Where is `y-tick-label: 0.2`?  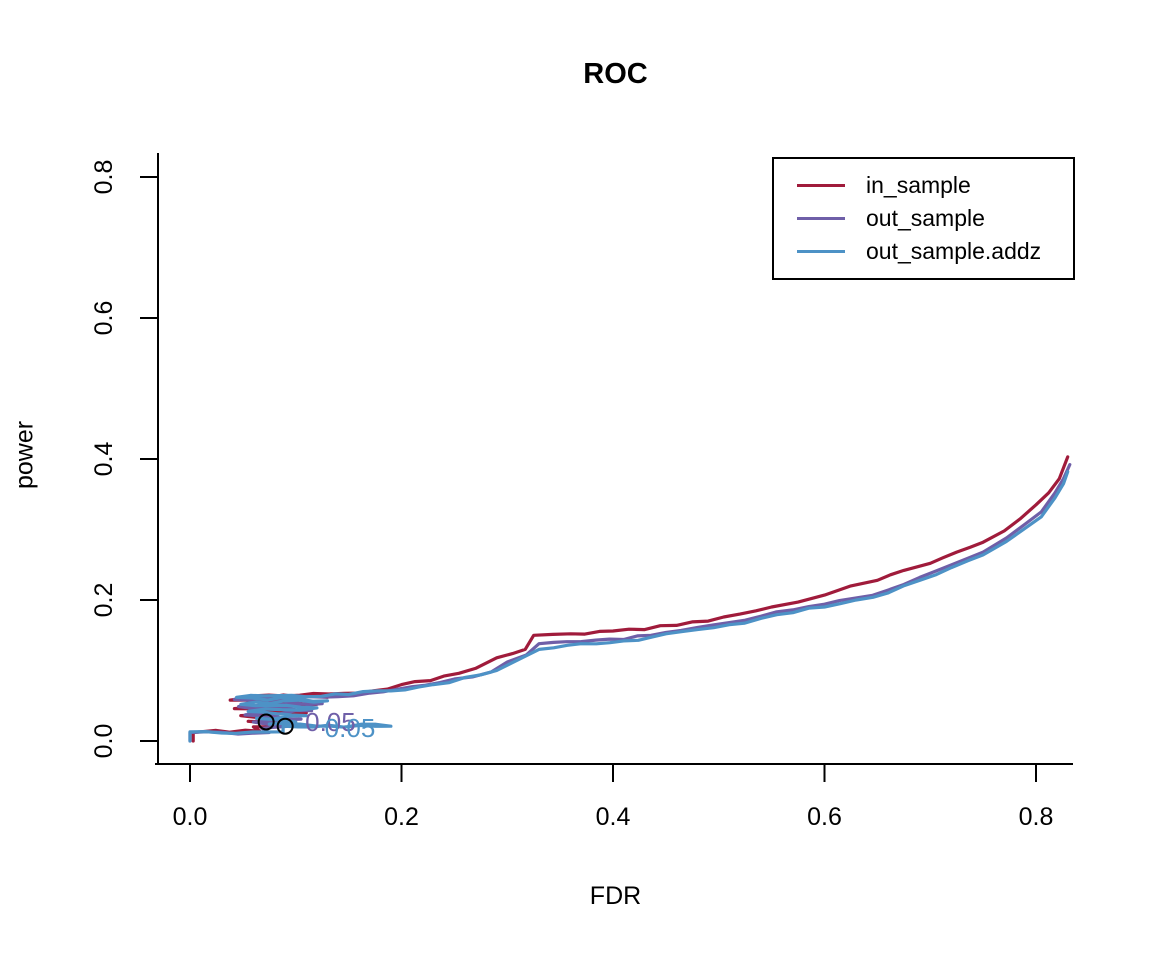
y-tick-label: 0.2 is located at coordinates (104, 600).